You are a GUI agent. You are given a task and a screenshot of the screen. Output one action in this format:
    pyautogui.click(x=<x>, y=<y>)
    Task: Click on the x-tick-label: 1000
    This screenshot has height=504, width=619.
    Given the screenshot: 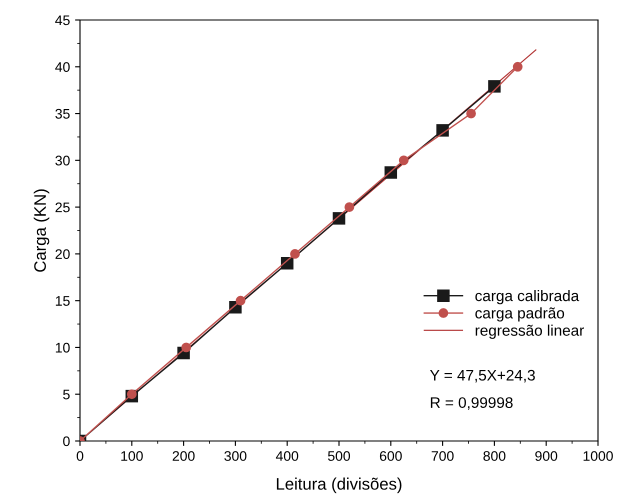 What is the action you would take?
    pyautogui.click(x=598, y=456)
    